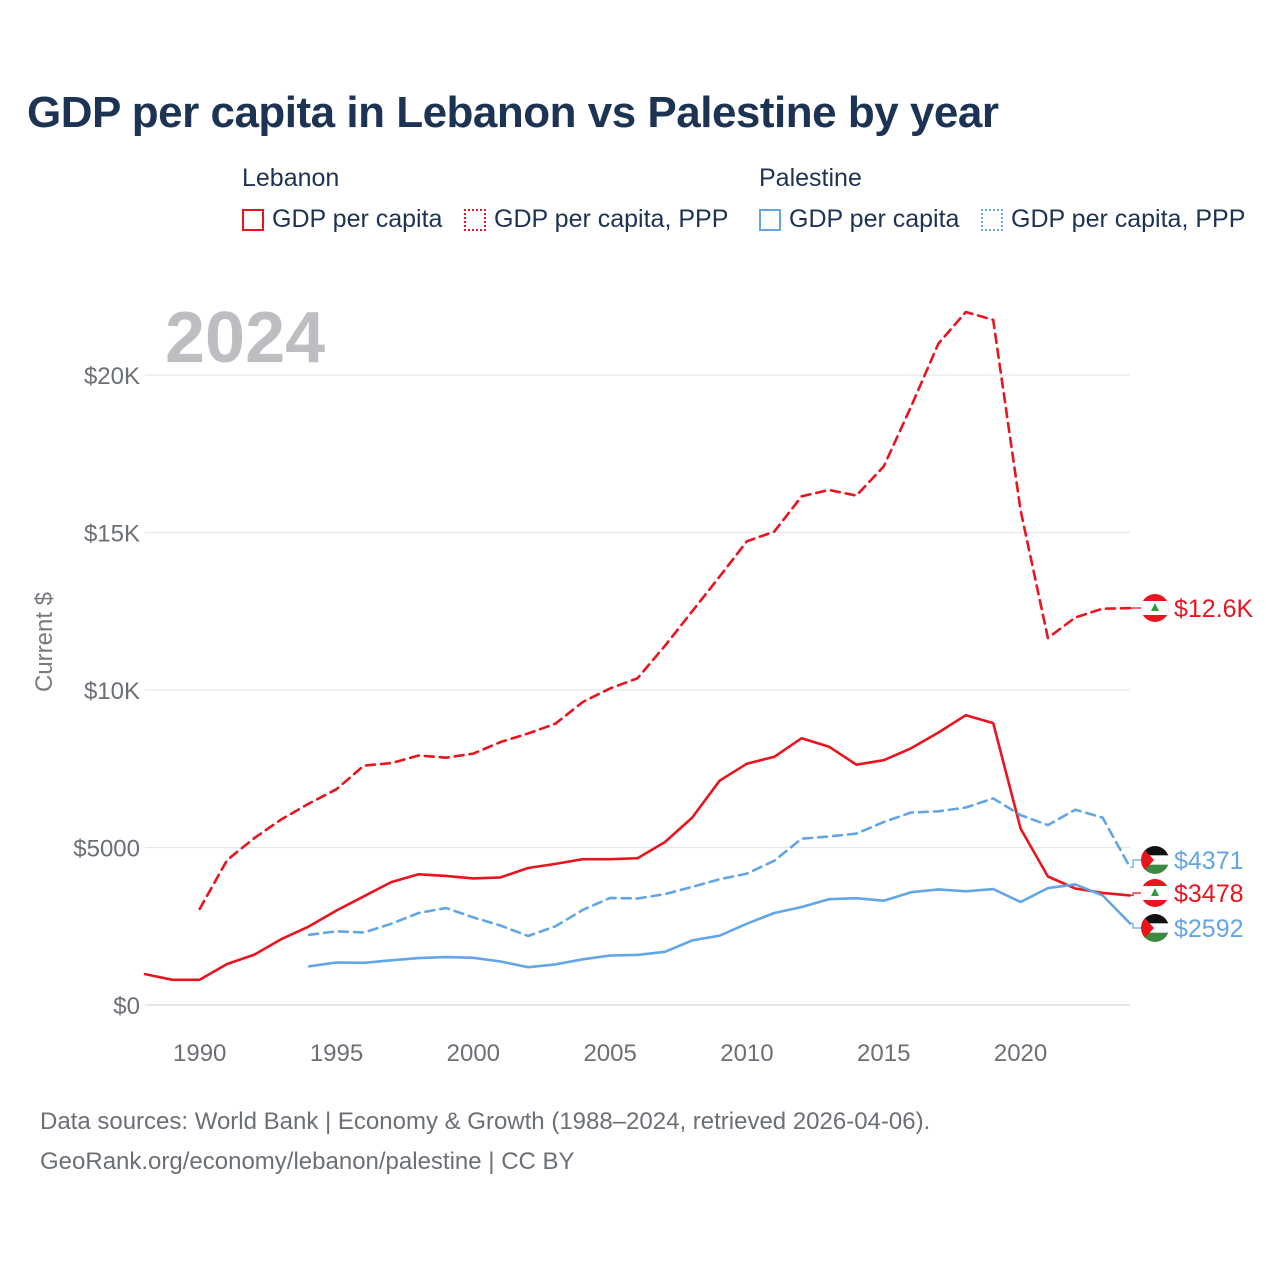 The height and width of the screenshot is (1280, 1280). I want to click on y-tick-label: $15K, so click(112, 534).